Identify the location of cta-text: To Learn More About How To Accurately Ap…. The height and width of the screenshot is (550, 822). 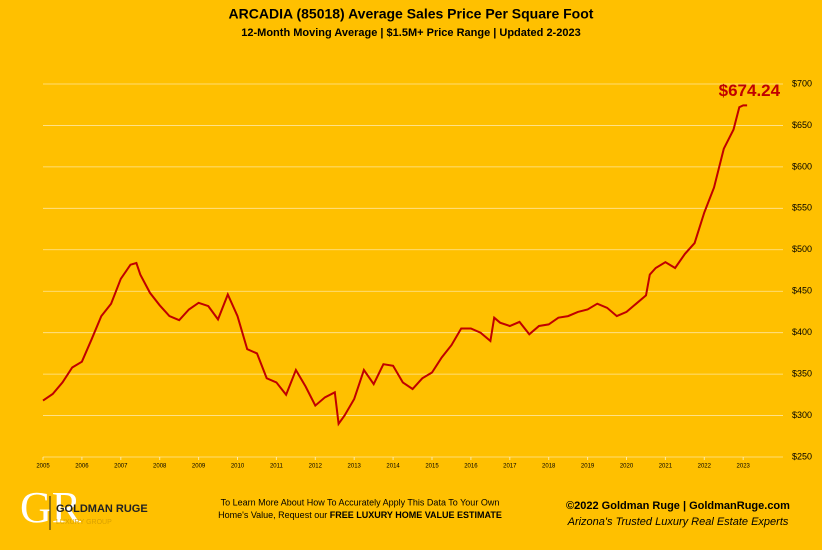
(360, 502).